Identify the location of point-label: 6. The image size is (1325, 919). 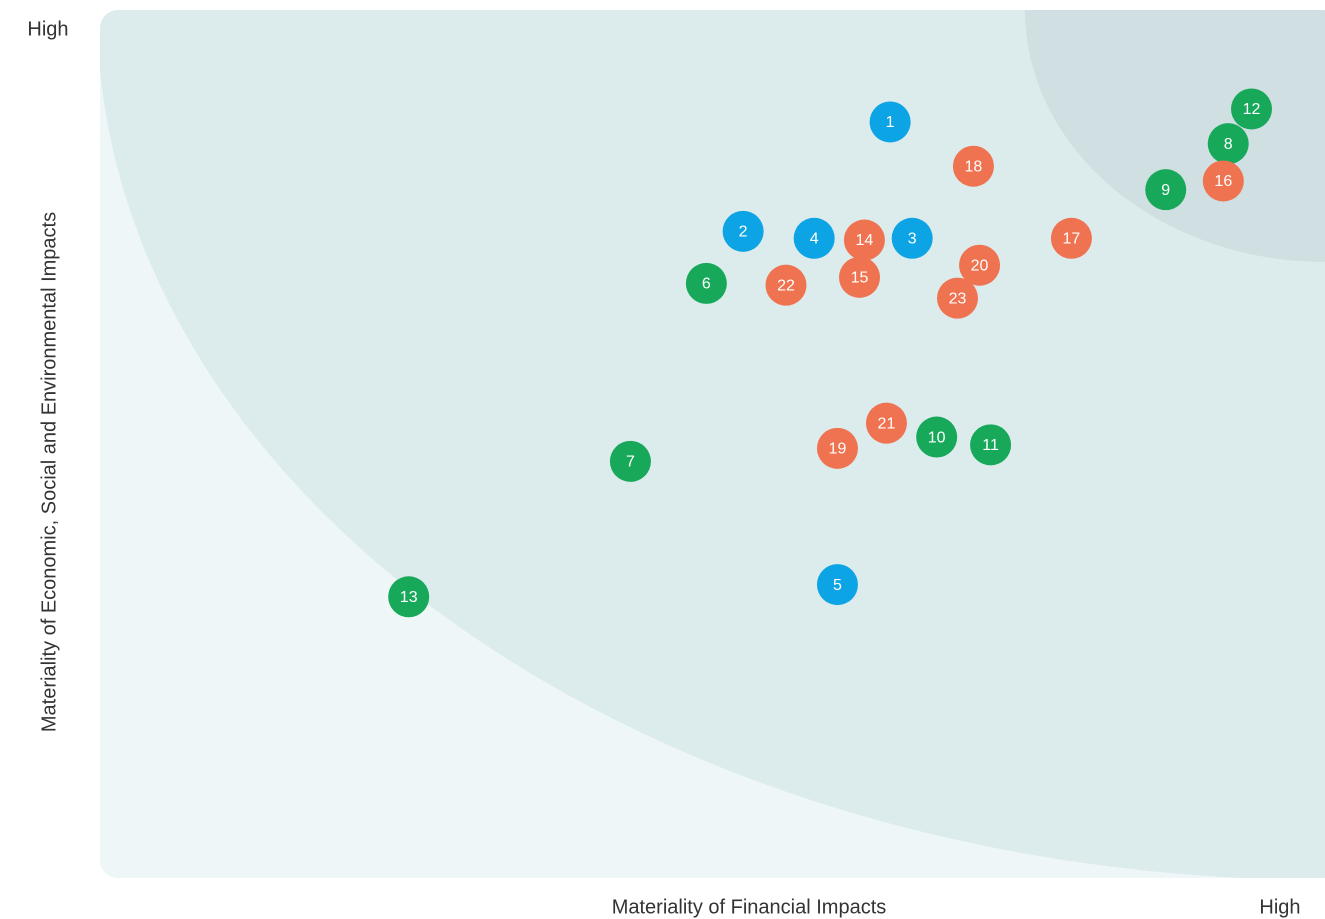
(706, 284).